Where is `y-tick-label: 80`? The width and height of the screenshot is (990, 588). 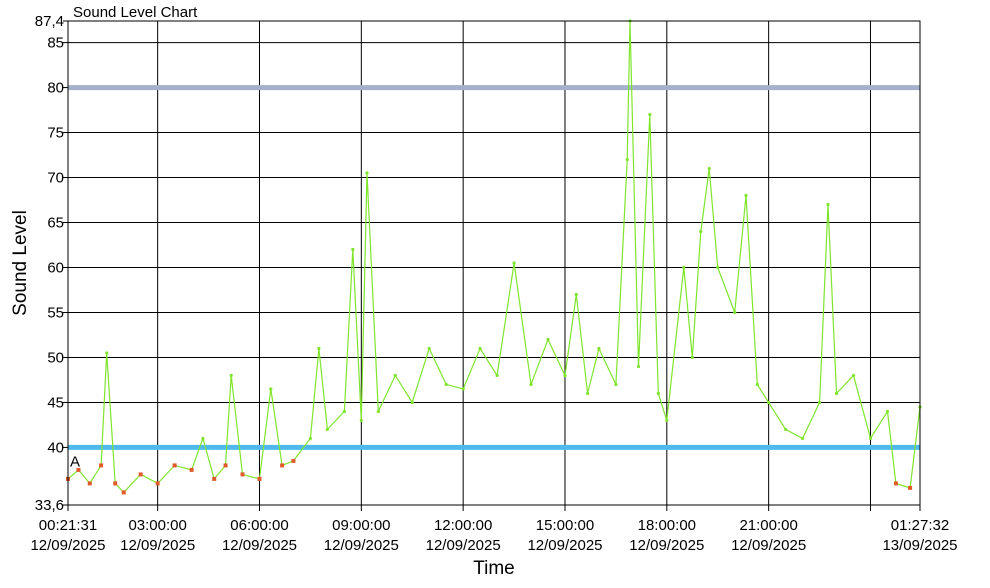 y-tick-label: 80 is located at coordinates (55, 88).